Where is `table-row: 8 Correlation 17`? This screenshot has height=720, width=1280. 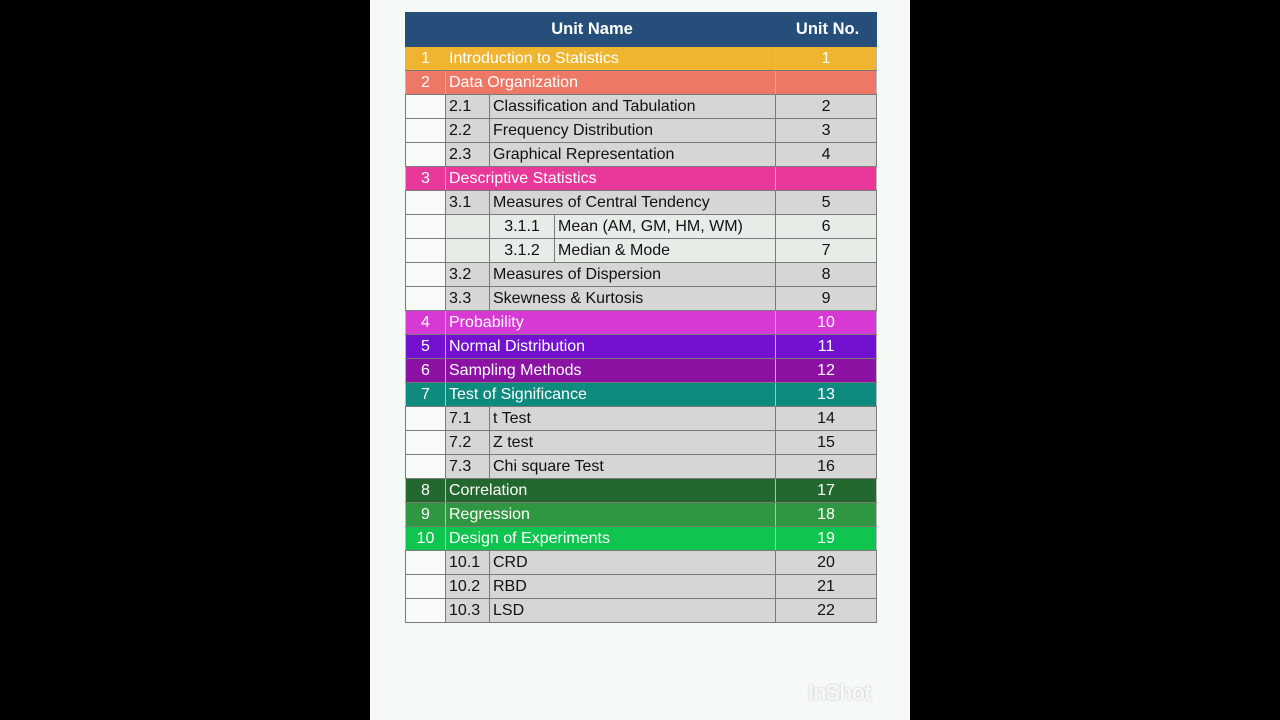
table-row: 8 Correlation 17 is located at coordinates (641, 490).